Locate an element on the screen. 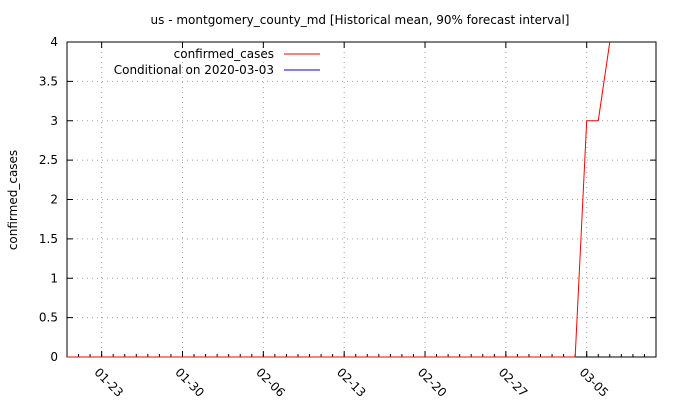  y-tick-label: 0.5 is located at coordinates (48, 318).